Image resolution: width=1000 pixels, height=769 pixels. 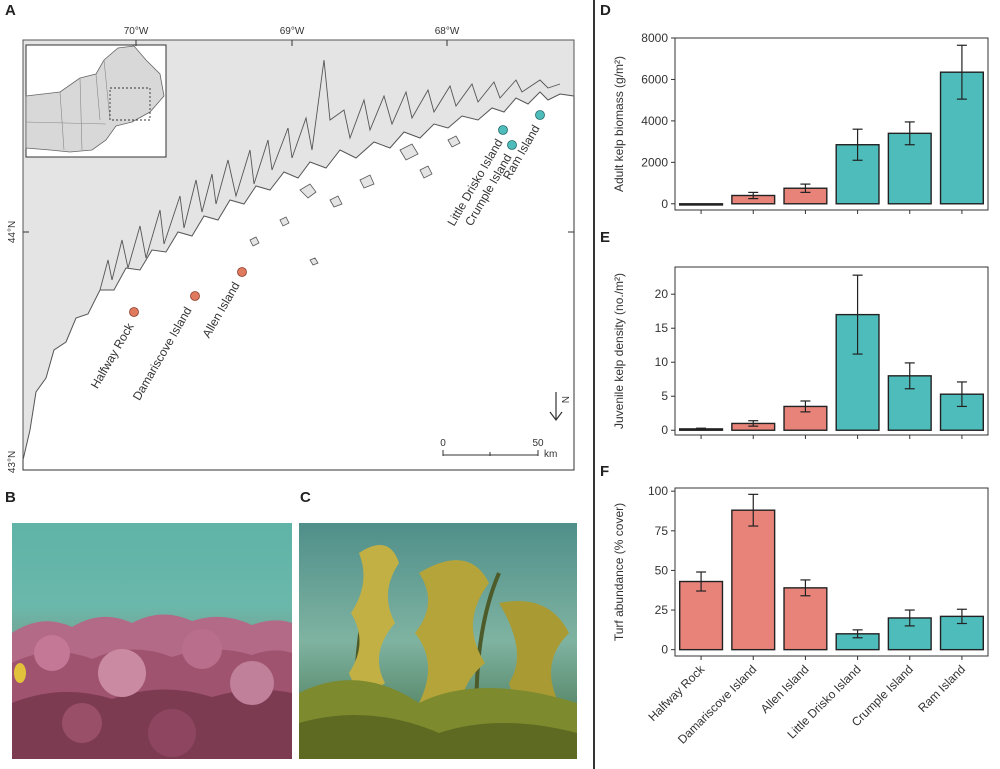 I want to click on x-tick-label: Allen Island, so click(x=785, y=689).